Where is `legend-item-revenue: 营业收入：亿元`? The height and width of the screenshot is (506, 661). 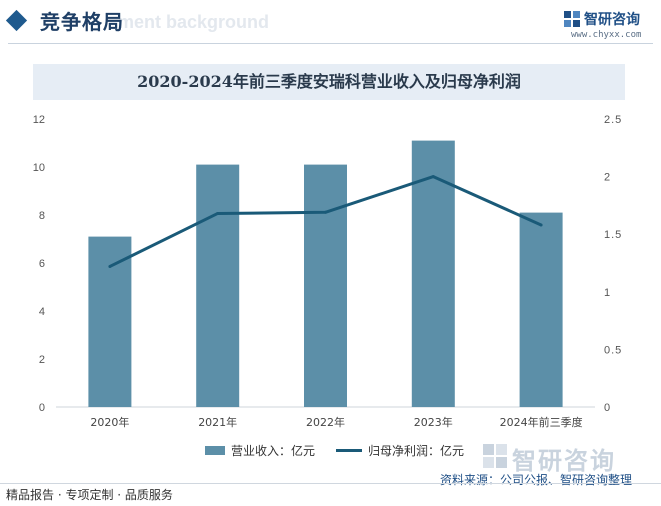
legend-item-revenue: 营业收入：亿元 is located at coordinates (260, 450).